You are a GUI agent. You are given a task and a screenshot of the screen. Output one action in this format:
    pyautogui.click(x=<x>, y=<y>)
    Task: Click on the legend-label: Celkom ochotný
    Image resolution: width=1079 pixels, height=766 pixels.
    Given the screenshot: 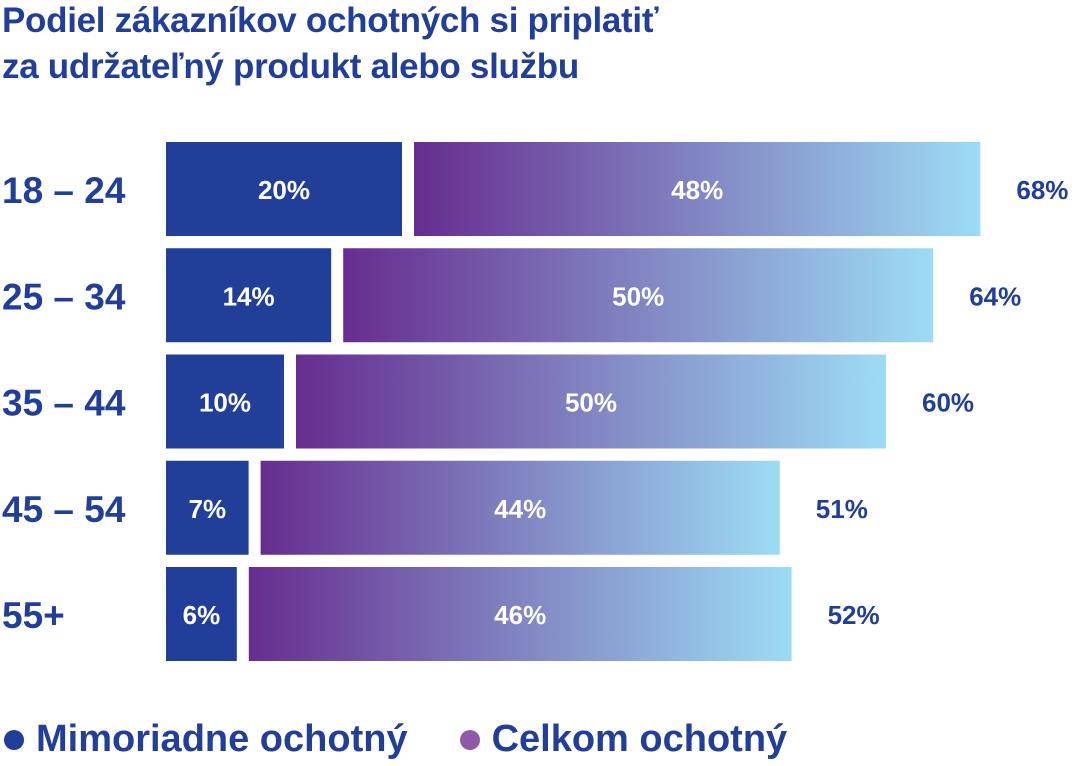 What is the action you would take?
    pyautogui.click(x=639, y=739)
    